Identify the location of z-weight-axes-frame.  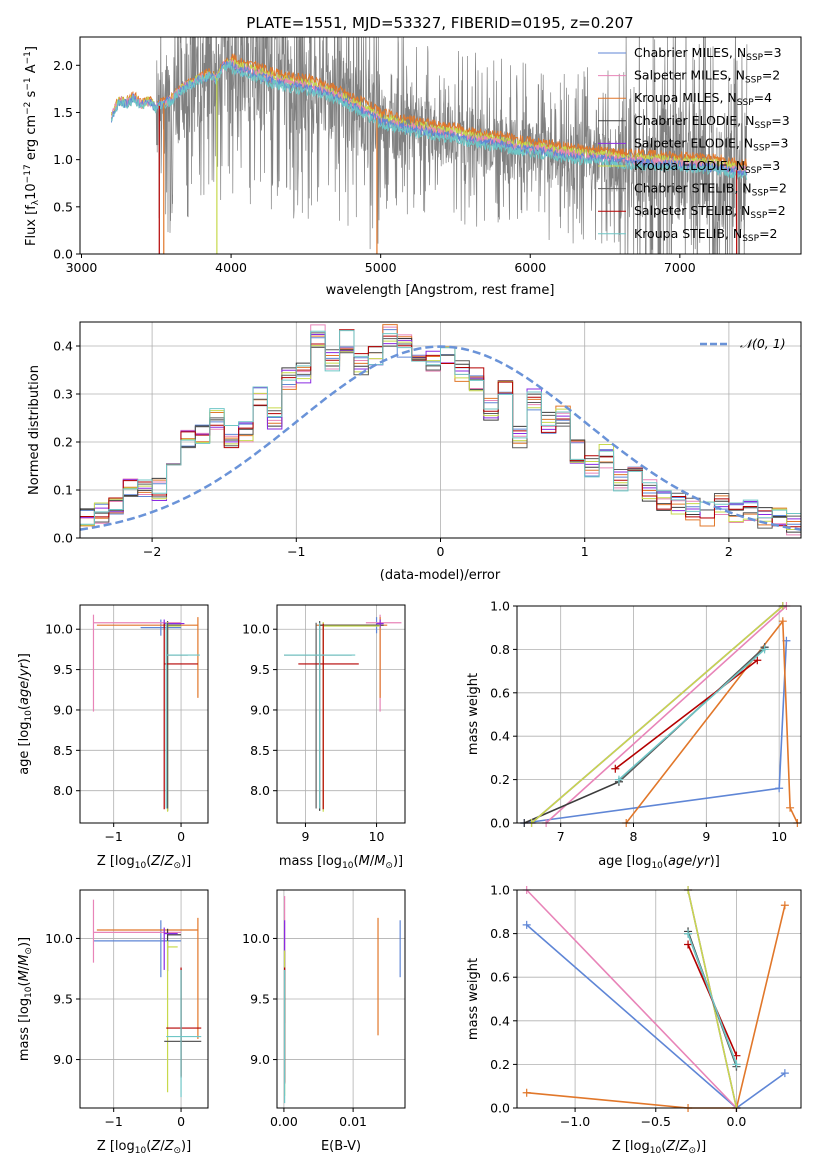
(659, 999).